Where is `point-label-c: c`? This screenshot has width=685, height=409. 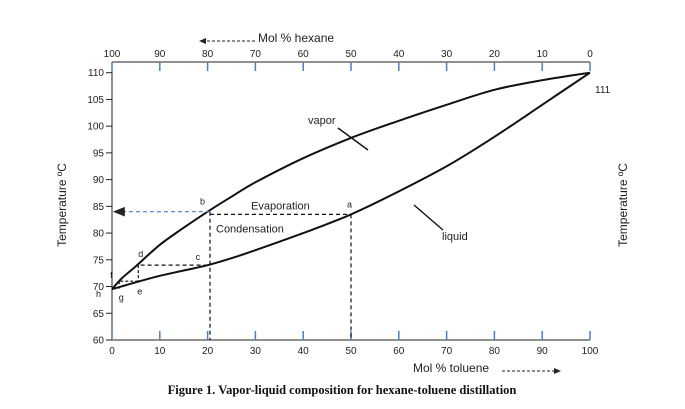 point-label-c: c is located at coordinates (198, 257).